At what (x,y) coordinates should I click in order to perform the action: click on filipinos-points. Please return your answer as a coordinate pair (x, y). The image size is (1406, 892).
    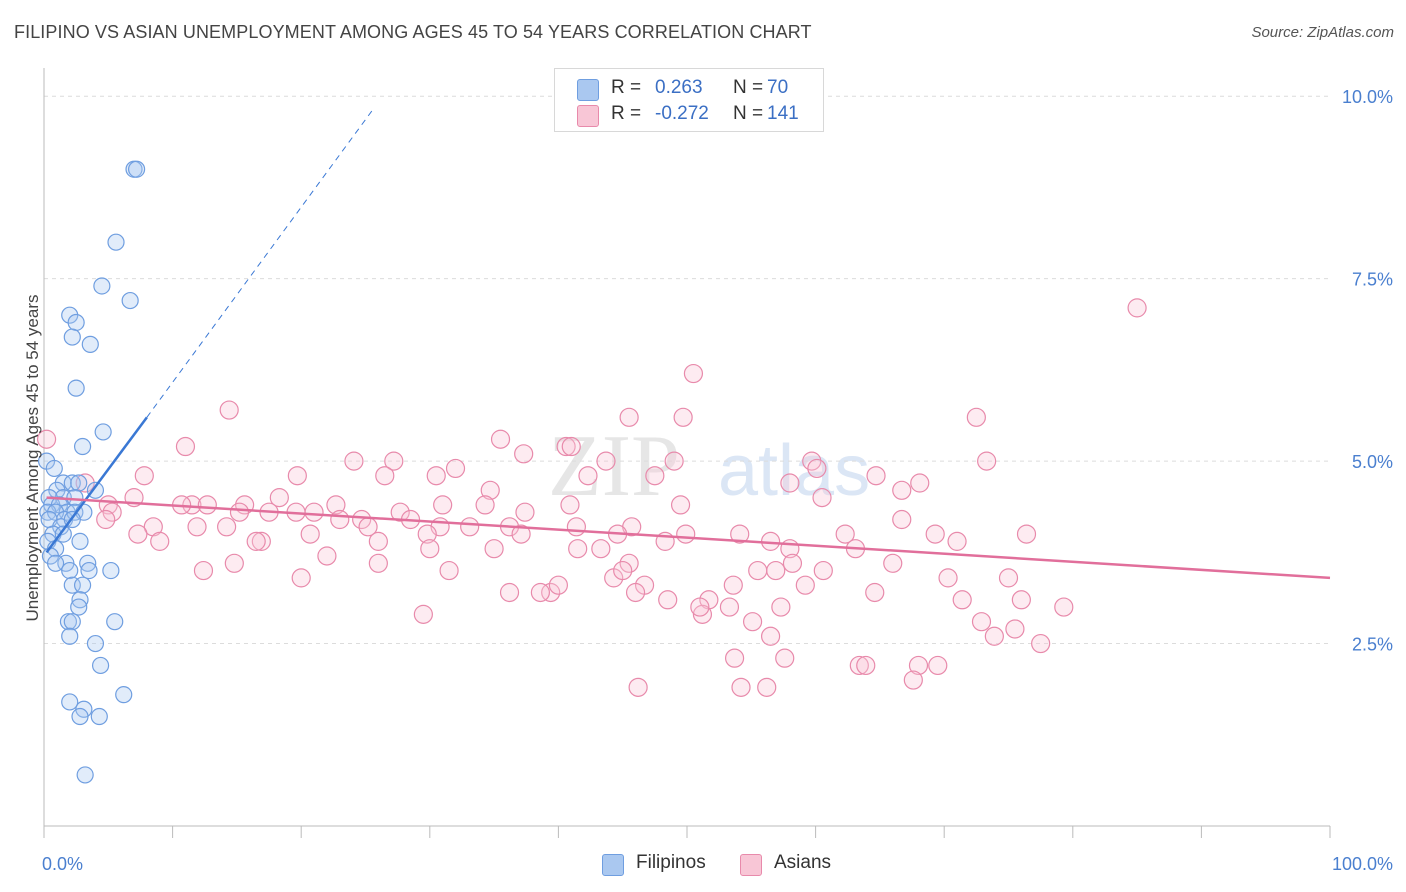
    Looking at the image, I should click on (91, 472).